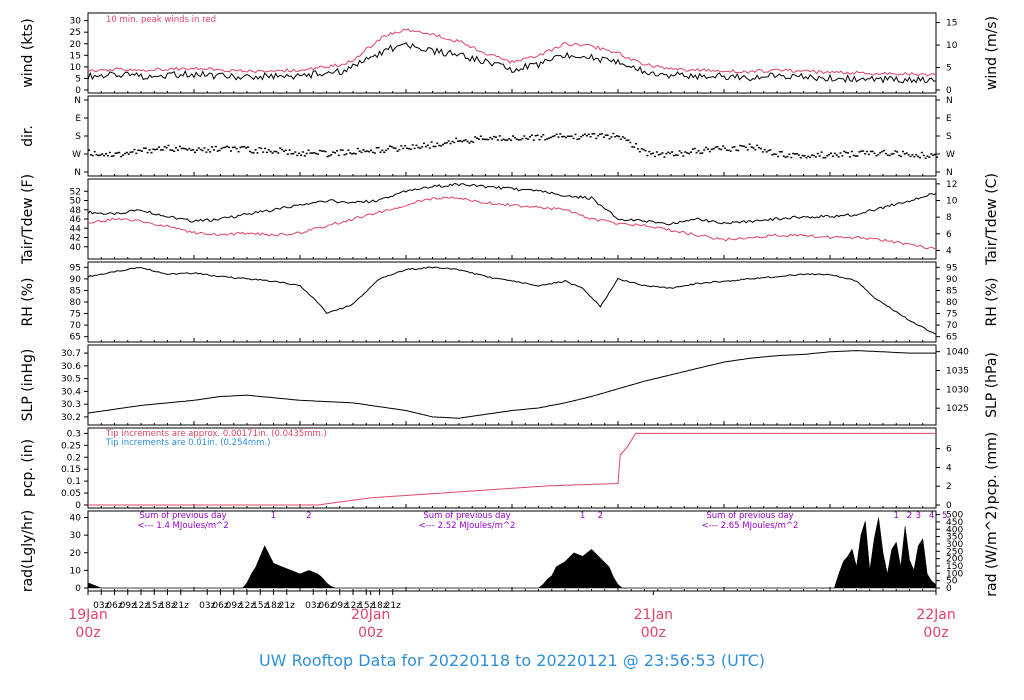  Describe the element at coordinates (74, 434) in the screenshot. I see `y-tick-label: 0.3` at that location.